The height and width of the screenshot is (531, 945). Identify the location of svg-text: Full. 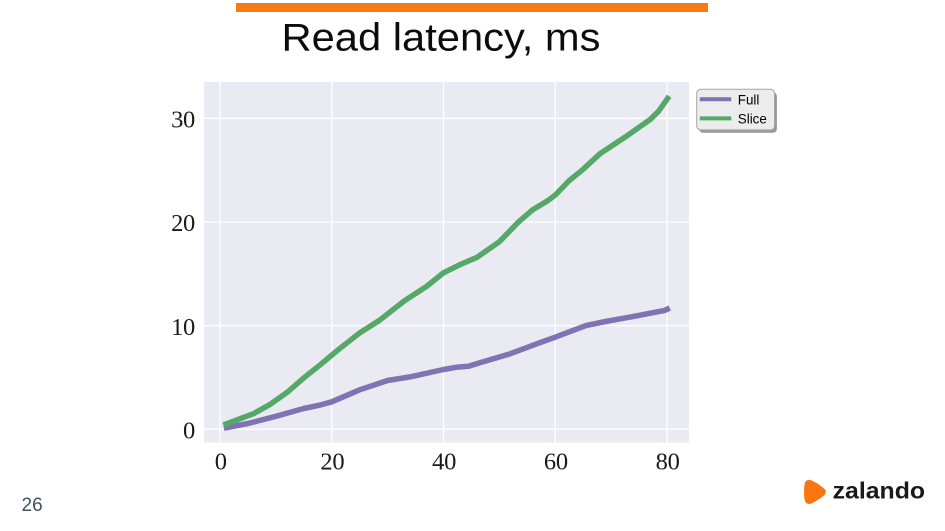
(749, 100).